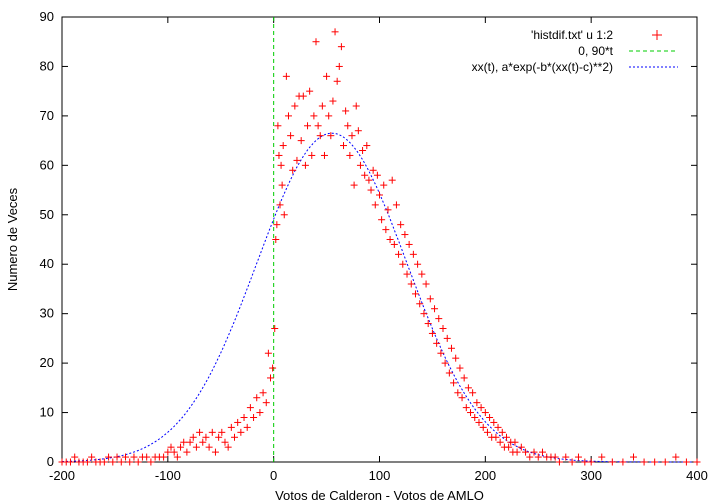 This screenshot has width=720, height=504. I want to click on y-tick-label: 70, so click(47, 115).